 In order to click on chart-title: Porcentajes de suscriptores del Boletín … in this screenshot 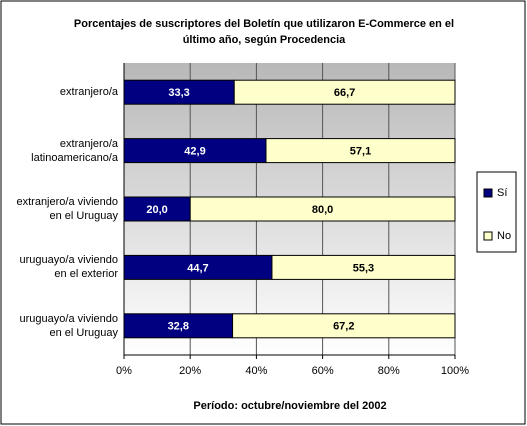, I will do `click(264, 24)`.